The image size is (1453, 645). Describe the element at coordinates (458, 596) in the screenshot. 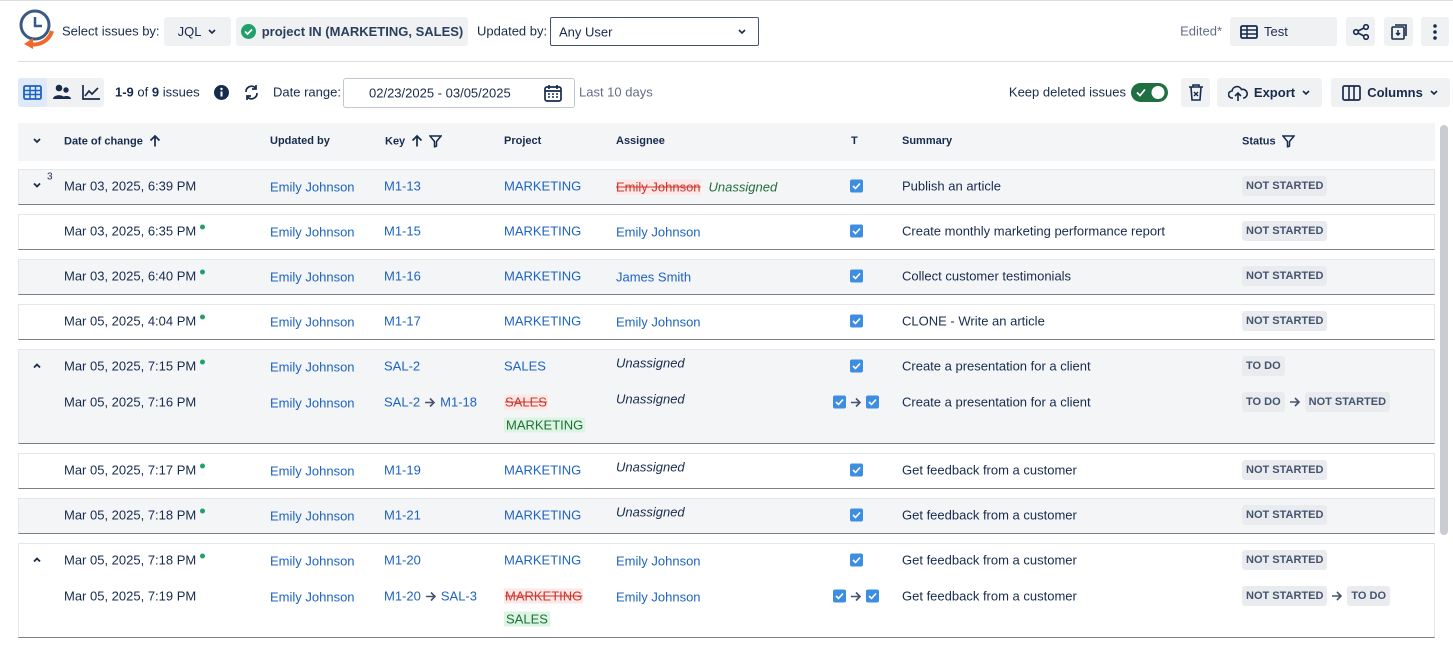

I see `issue-key: SAL-3` at that location.